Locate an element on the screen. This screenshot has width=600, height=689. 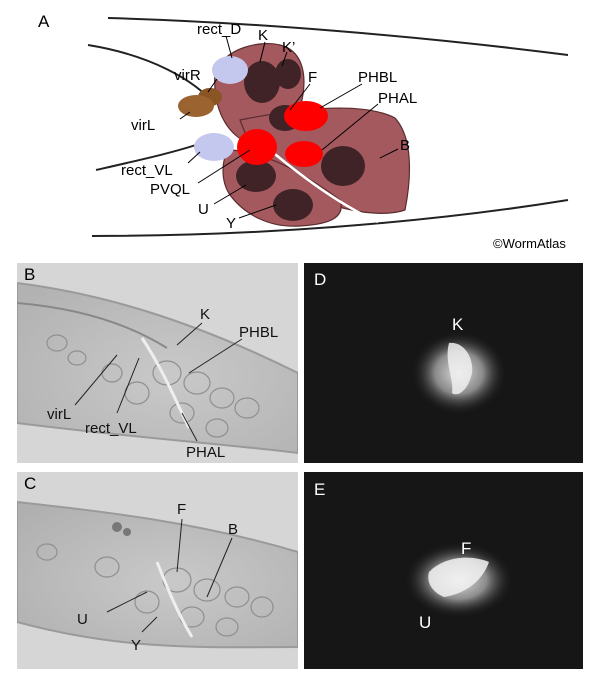
rect-vl-cell is located at coordinates (214, 147).